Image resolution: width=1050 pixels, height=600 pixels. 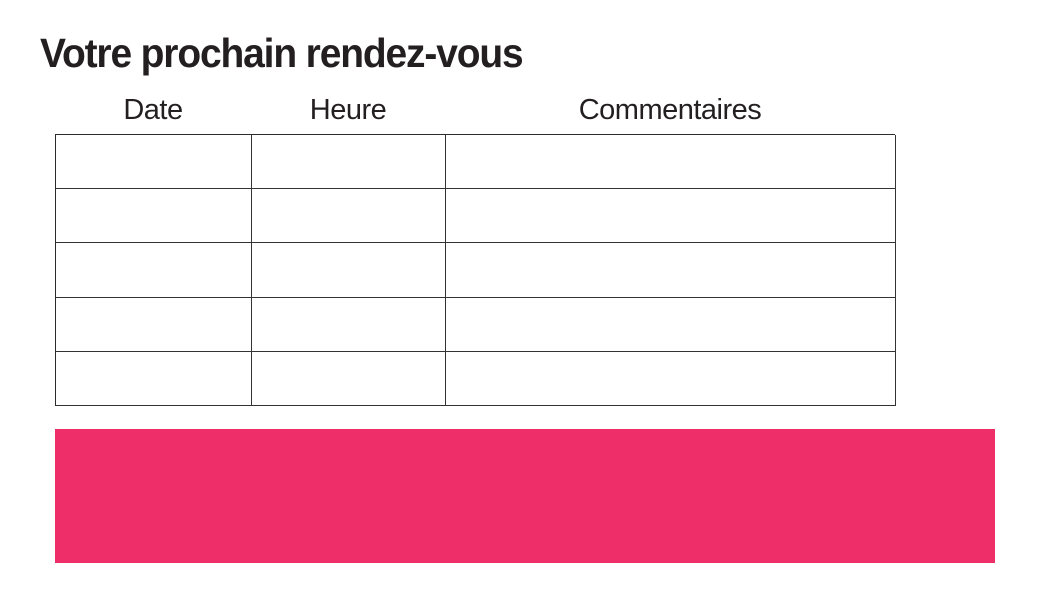 I want to click on table-header-row: Date Heure Commentaires, so click(x=475, y=107).